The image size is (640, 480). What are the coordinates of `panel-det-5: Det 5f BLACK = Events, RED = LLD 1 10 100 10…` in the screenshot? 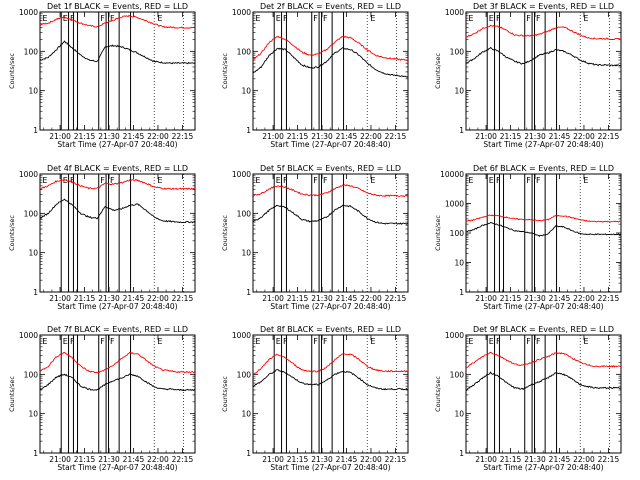 It's located at (315, 237).